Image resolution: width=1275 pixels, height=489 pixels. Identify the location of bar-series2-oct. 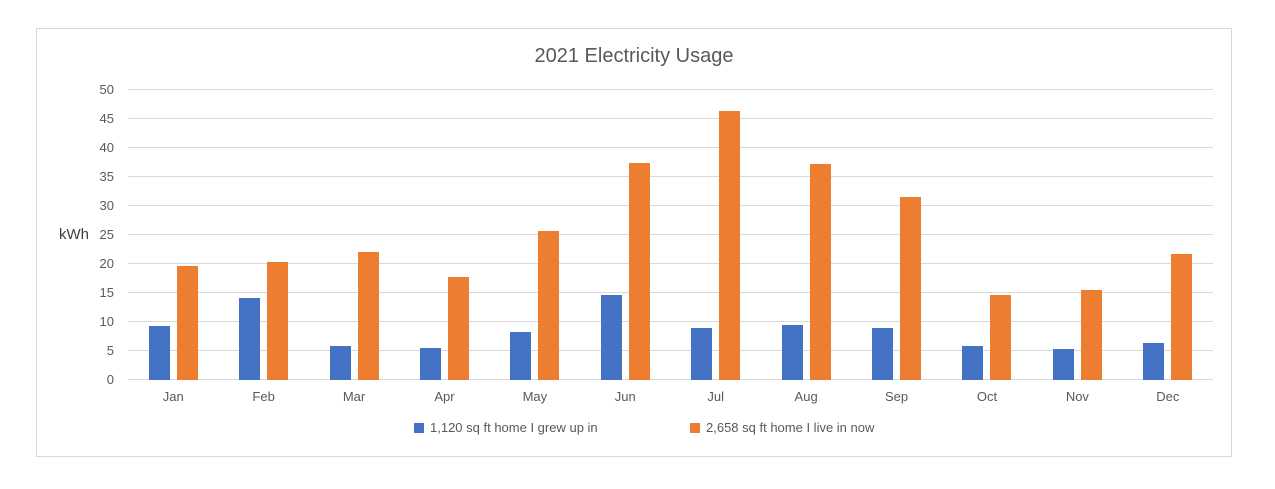
(1001, 337).